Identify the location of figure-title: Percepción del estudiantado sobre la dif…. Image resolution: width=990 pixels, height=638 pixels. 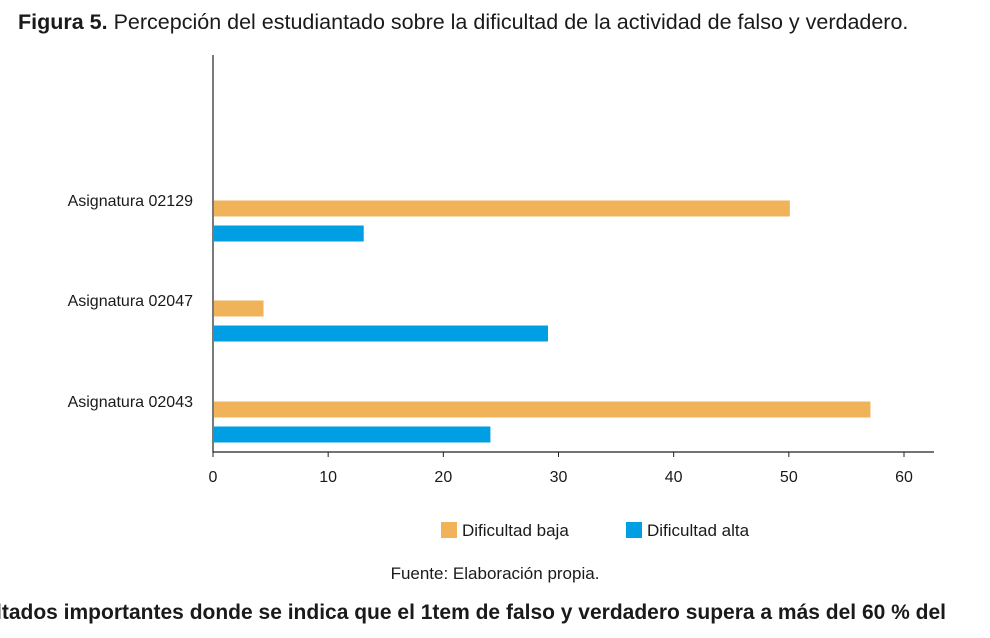
(511, 22).